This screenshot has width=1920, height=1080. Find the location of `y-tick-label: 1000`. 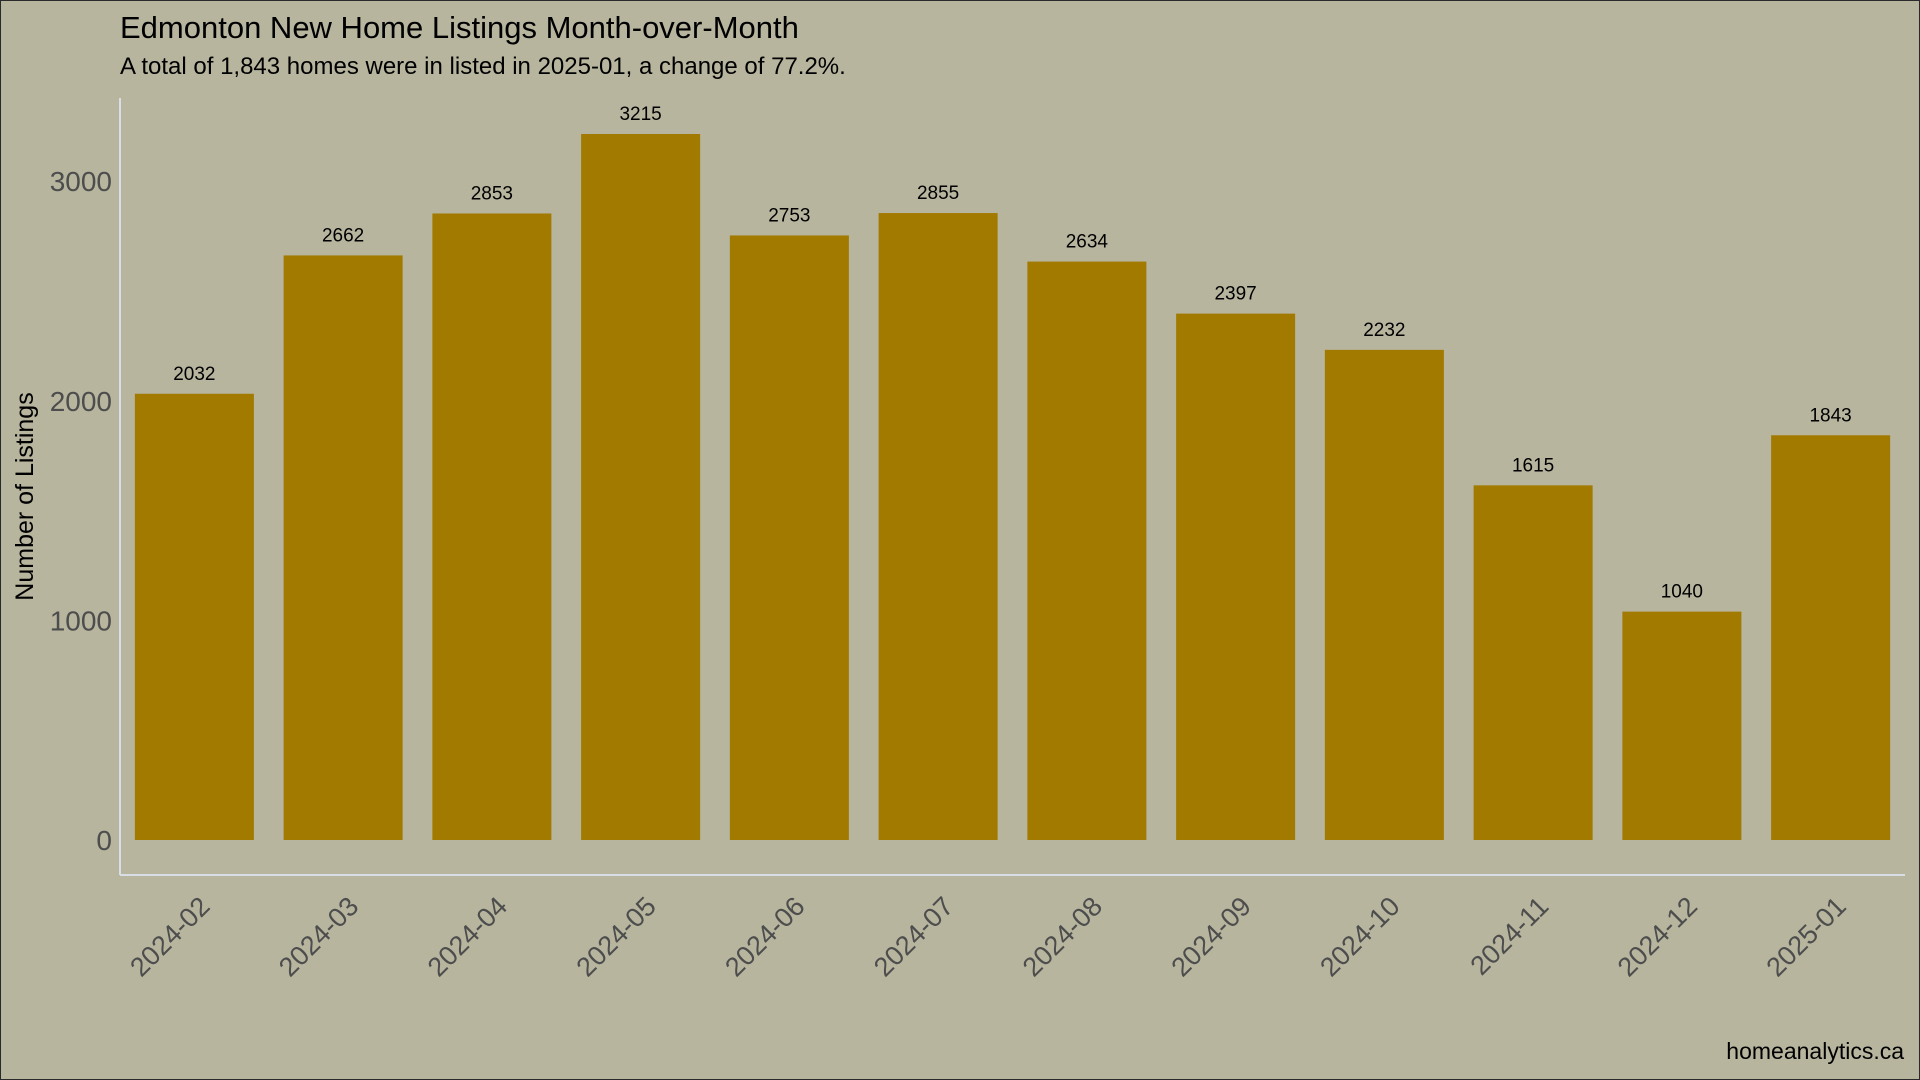

y-tick-label: 1000 is located at coordinates (81, 620).